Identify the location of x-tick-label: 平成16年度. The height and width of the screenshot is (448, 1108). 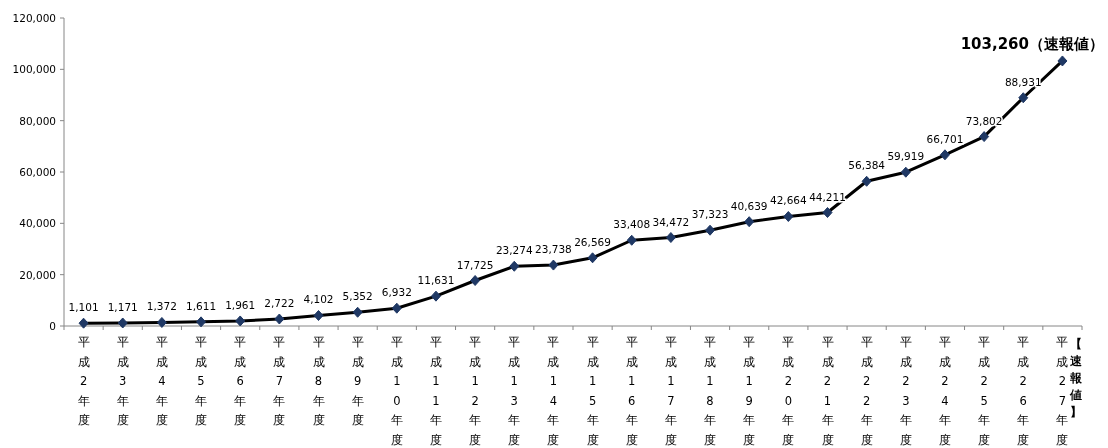
(631, 391).